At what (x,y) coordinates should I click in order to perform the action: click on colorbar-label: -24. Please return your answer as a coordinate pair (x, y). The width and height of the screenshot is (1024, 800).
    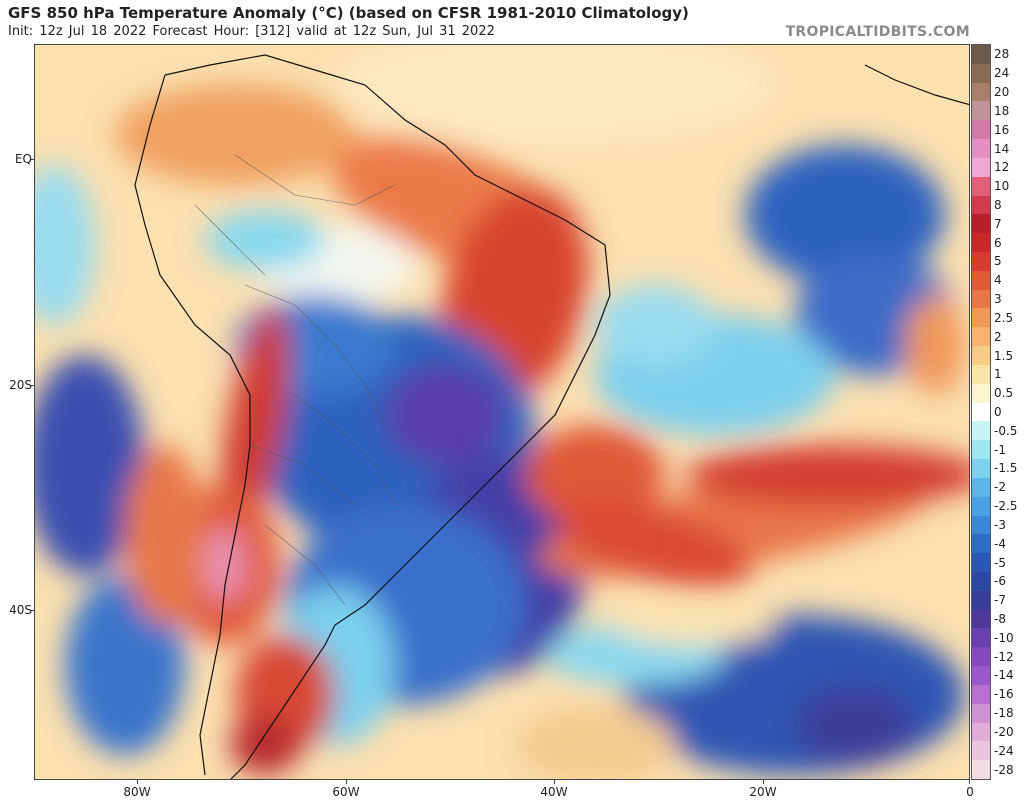
    Looking at the image, I should click on (1004, 750).